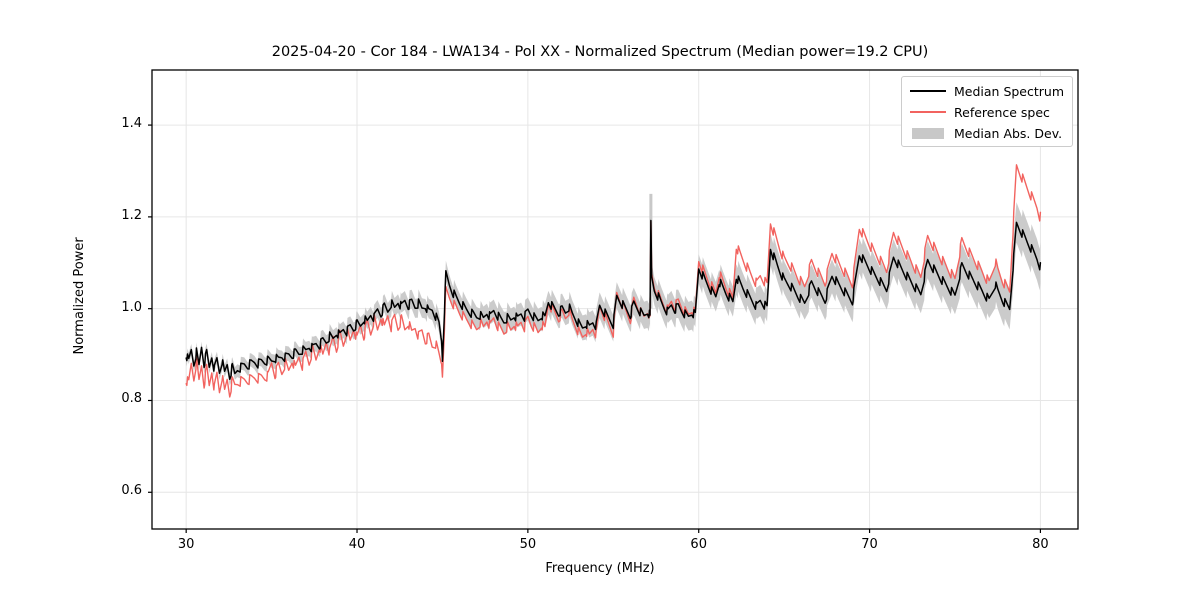 The width and height of the screenshot is (1200, 600). I want to click on y-tick-label: 1.0, so click(131, 307).